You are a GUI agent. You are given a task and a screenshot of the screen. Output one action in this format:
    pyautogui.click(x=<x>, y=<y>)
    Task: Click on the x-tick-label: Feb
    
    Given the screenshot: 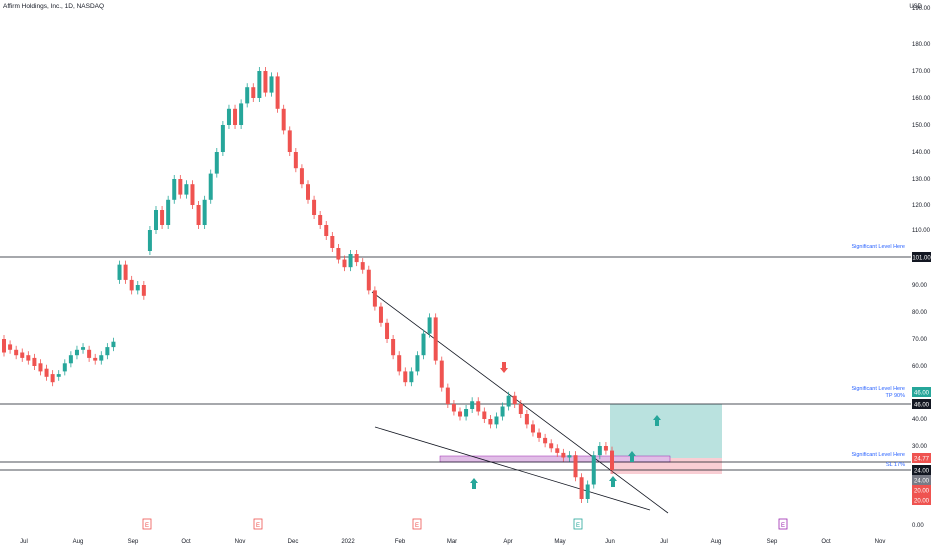 What is the action you would take?
    pyautogui.click(x=400, y=542)
    